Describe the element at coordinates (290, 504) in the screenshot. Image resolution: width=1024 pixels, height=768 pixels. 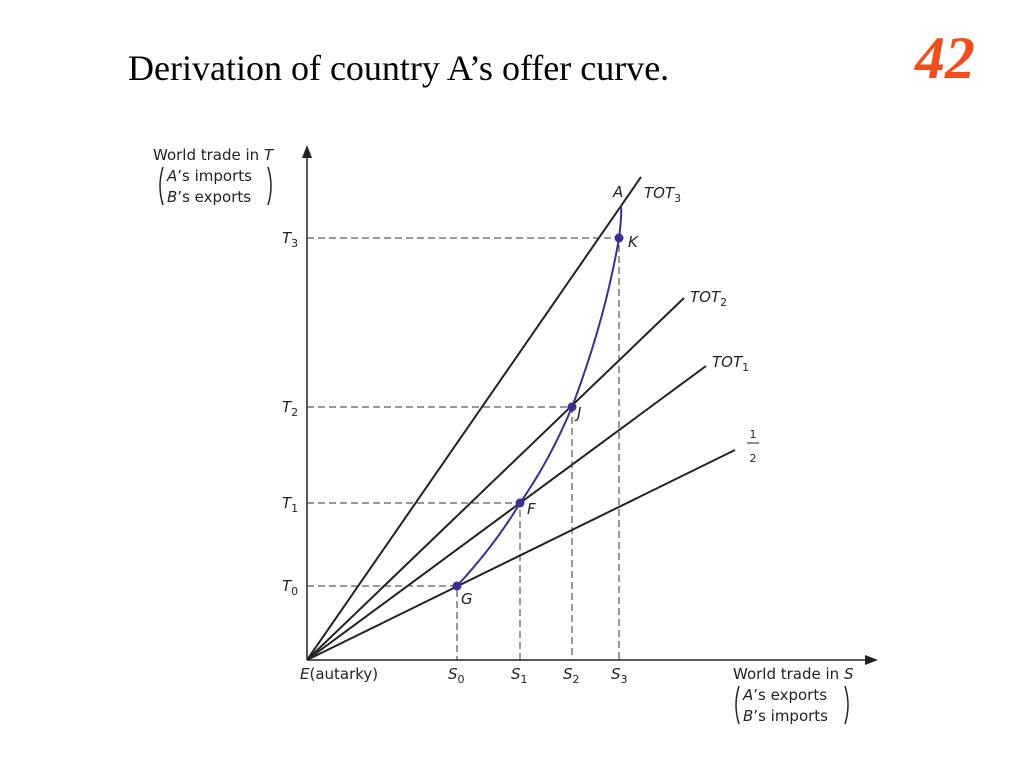
I see `y-tick-label: T1` at that location.